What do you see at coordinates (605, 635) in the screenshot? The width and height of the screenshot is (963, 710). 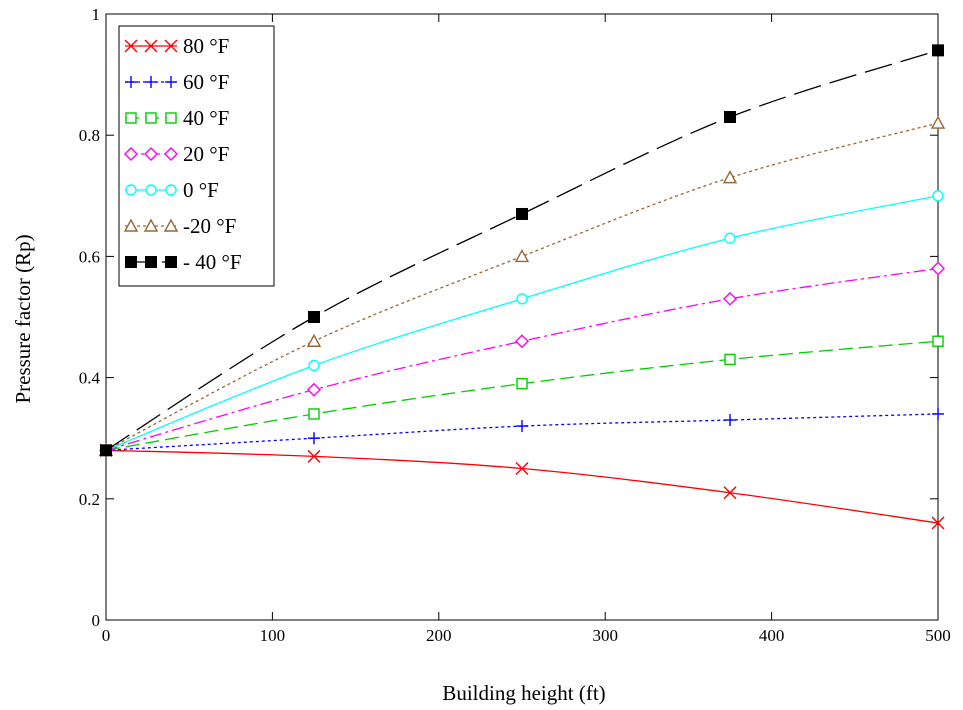 I see `x-tick-label: 300` at bounding box center [605, 635].